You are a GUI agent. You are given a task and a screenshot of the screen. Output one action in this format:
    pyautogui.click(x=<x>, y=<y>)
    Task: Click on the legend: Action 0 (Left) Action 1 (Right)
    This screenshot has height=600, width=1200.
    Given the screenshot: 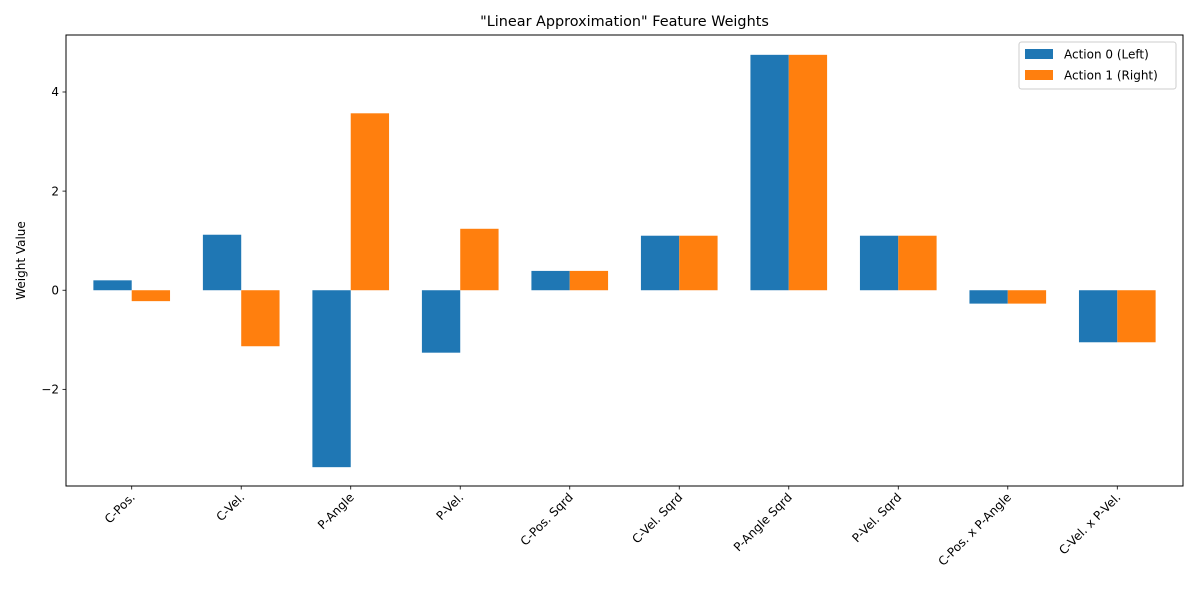 What is the action you would take?
    pyautogui.click(x=1097, y=65)
    